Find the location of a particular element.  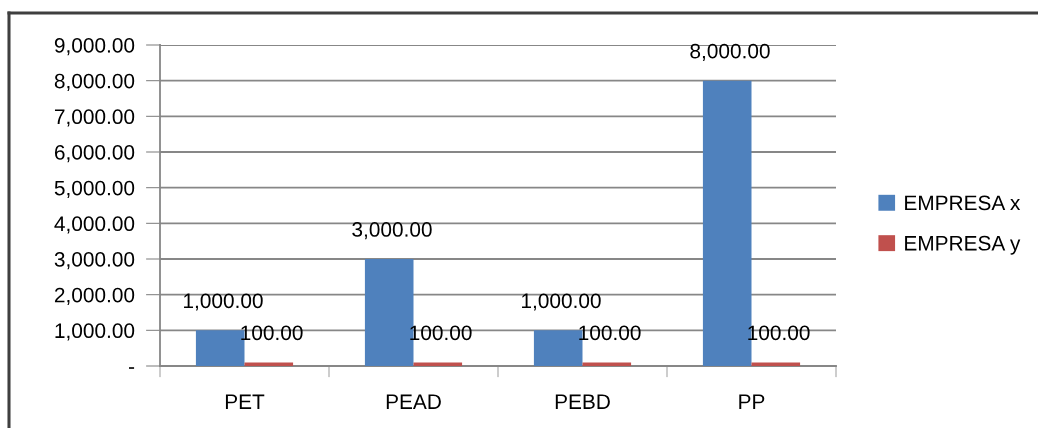

x-tick-label: PET is located at coordinates (245, 401).